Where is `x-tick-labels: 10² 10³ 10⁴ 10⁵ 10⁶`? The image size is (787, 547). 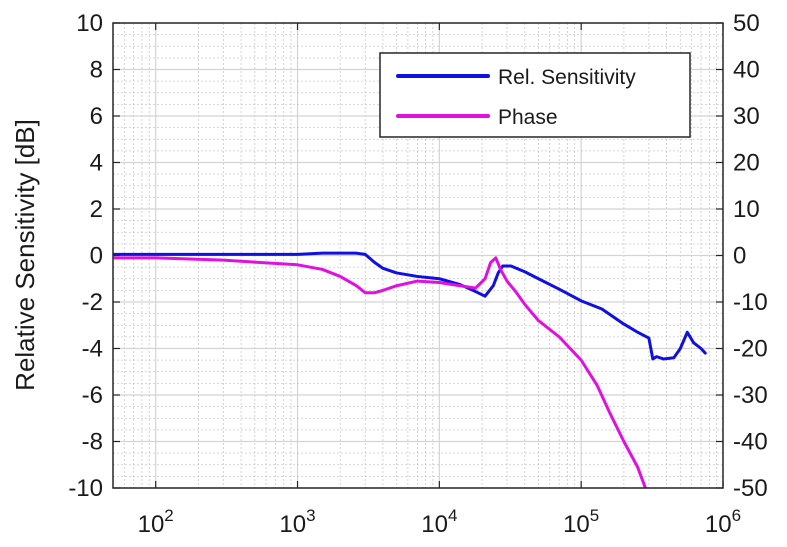
x-tick-labels: 10² 10³ 10⁴ 10⁵ 10⁶ is located at coordinates (439, 522).